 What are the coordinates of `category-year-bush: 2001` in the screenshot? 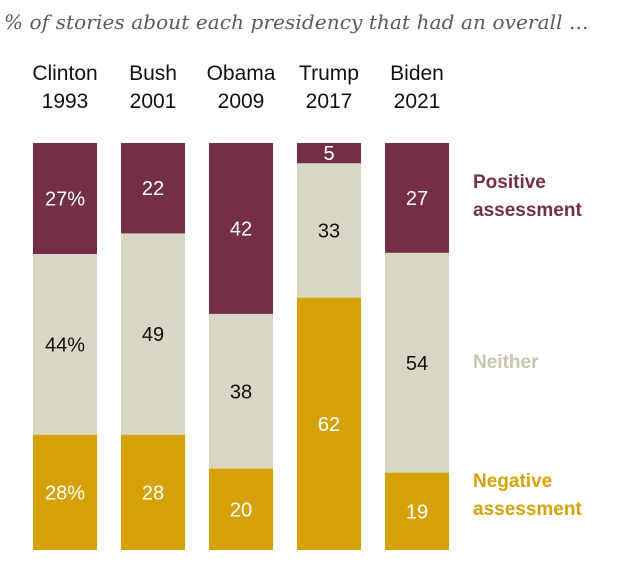 It's located at (153, 101).